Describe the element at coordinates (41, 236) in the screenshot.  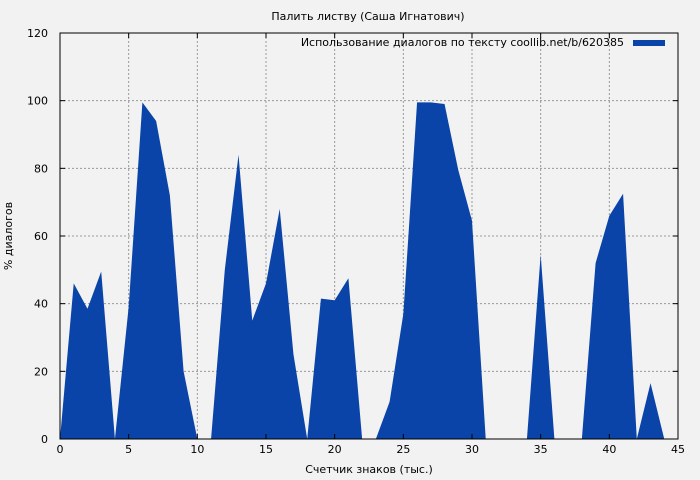
I see `y-tick-label: 60` at that location.